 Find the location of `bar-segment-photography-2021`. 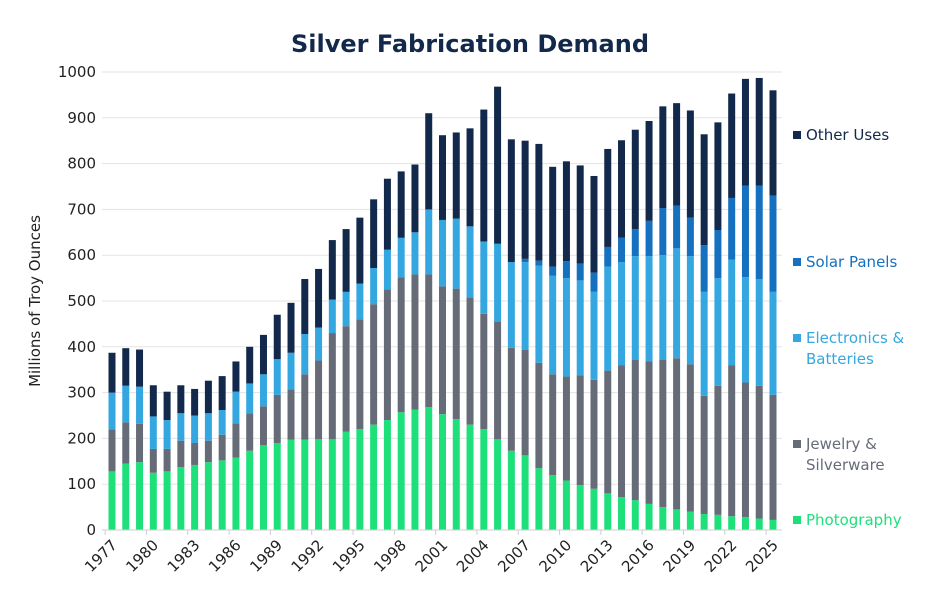

bar-segment-photography-2021 is located at coordinates (718, 522).